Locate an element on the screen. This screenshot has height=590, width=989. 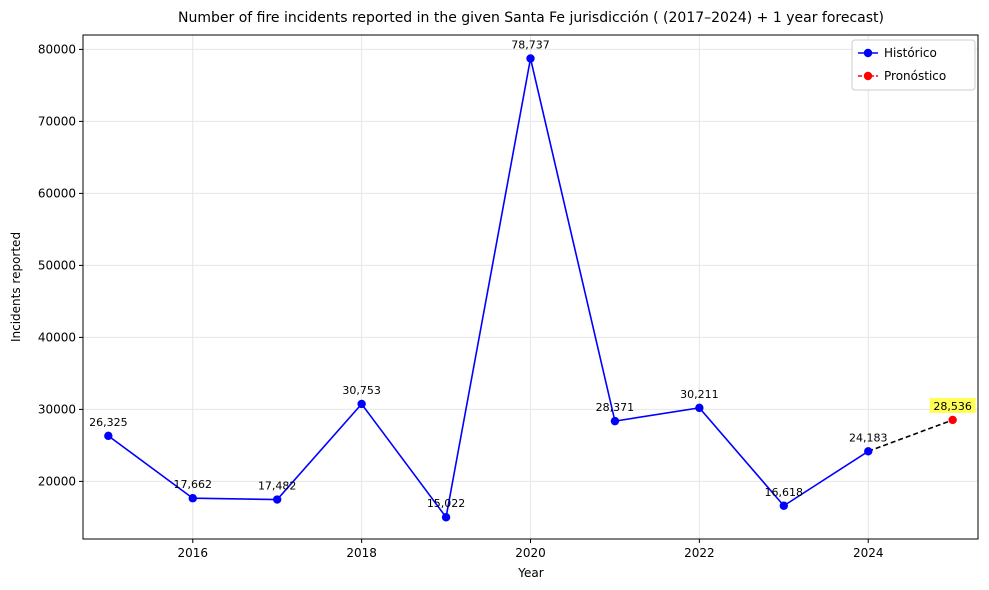
data-label: 24,183 is located at coordinates (868, 437).